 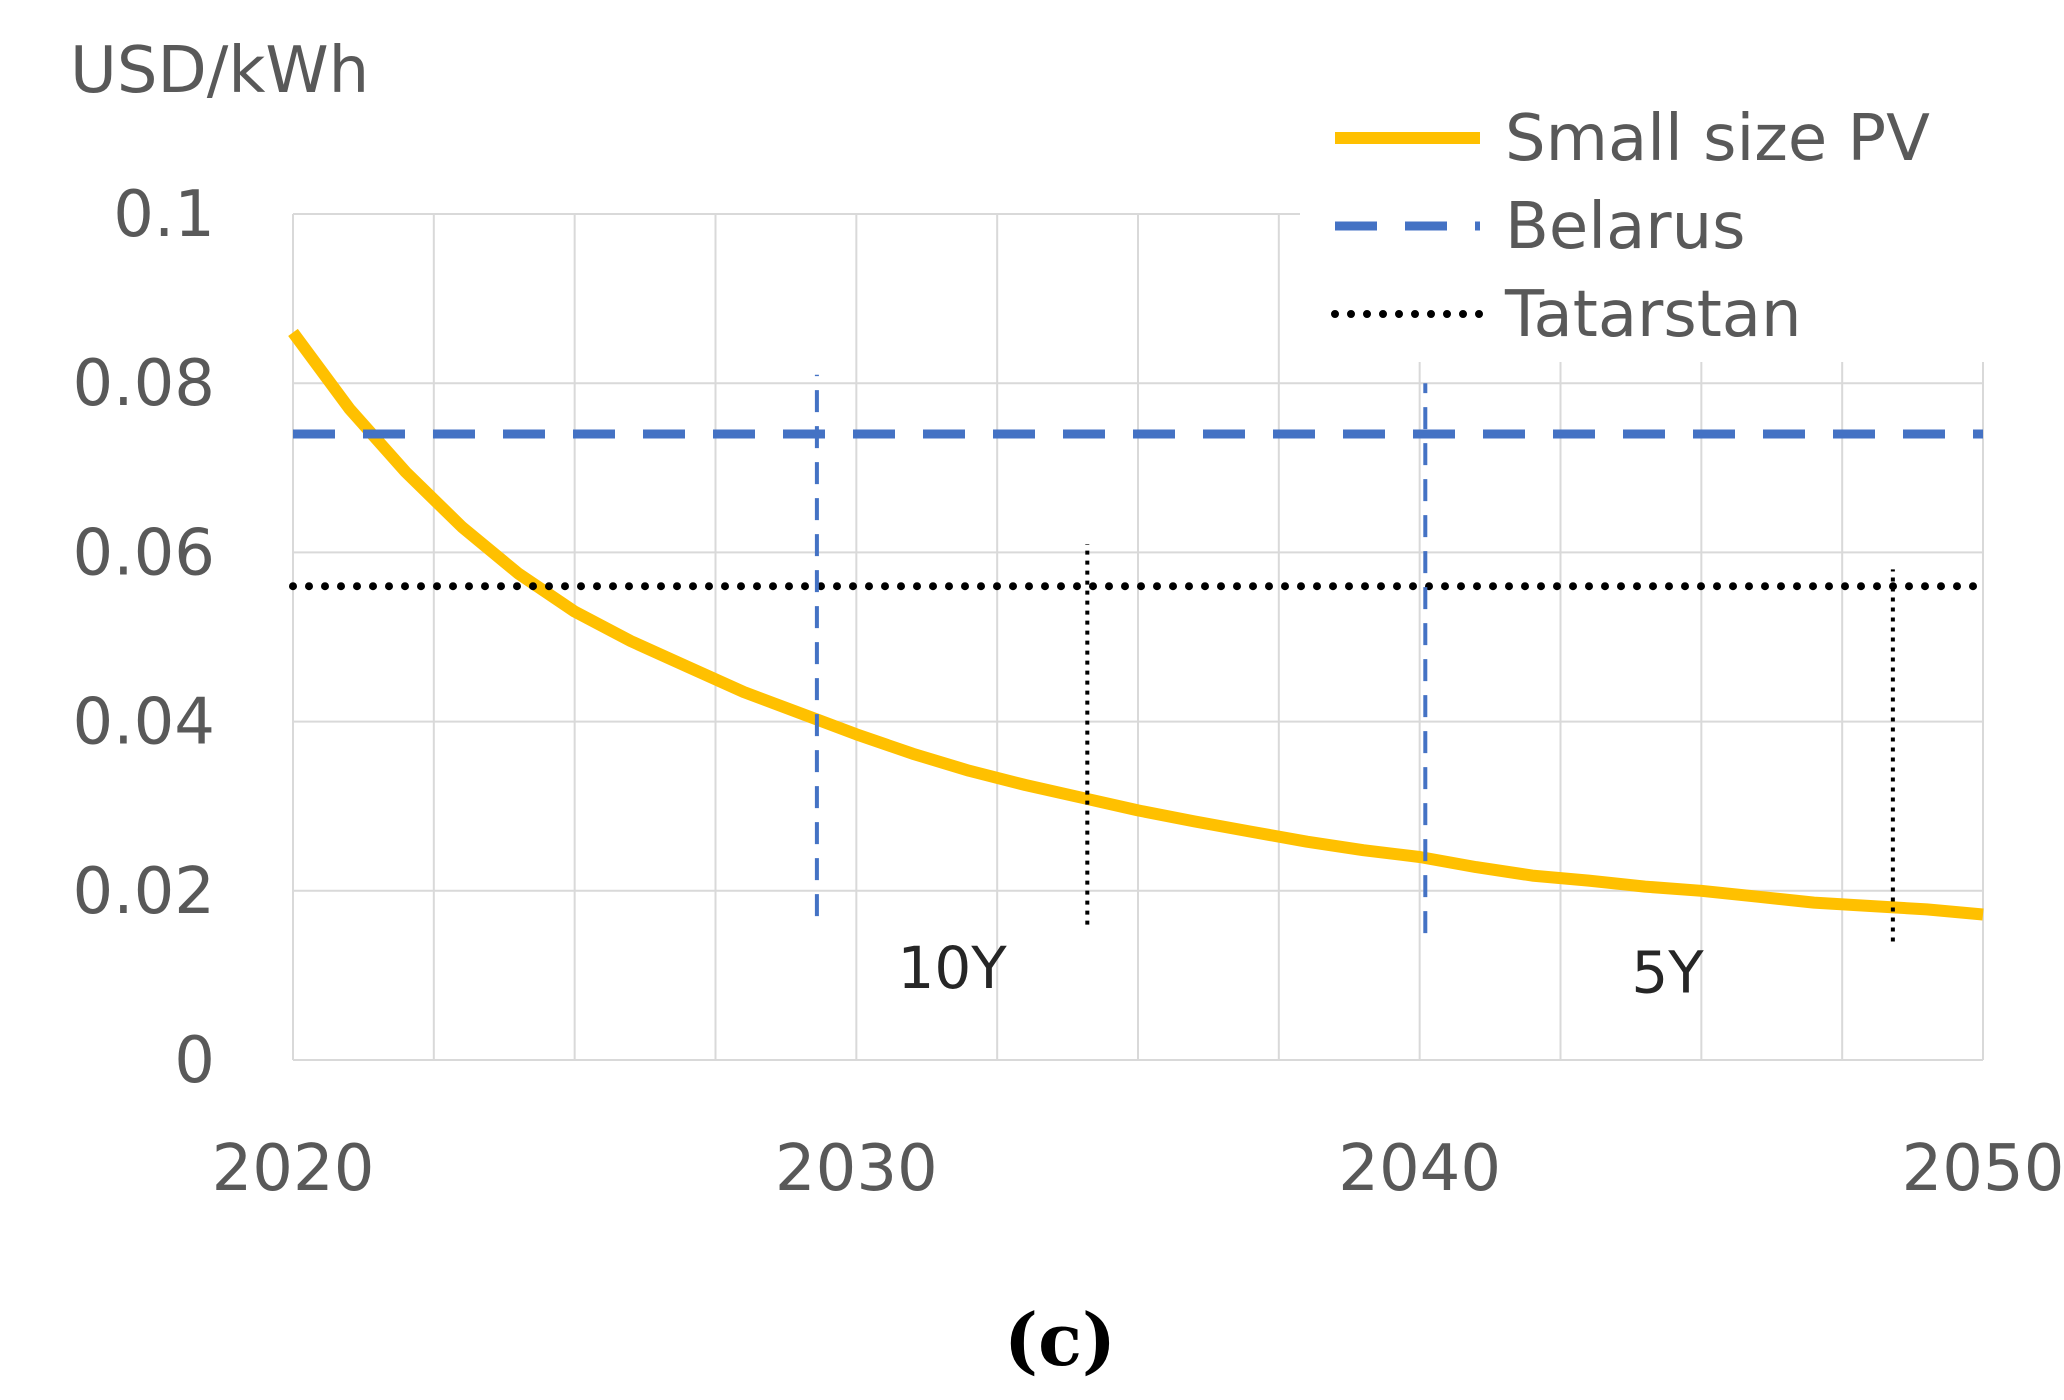 What do you see at coordinates (1300, 970) in the screenshot?
I see `annotations: 10Y 5Y` at bounding box center [1300, 970].